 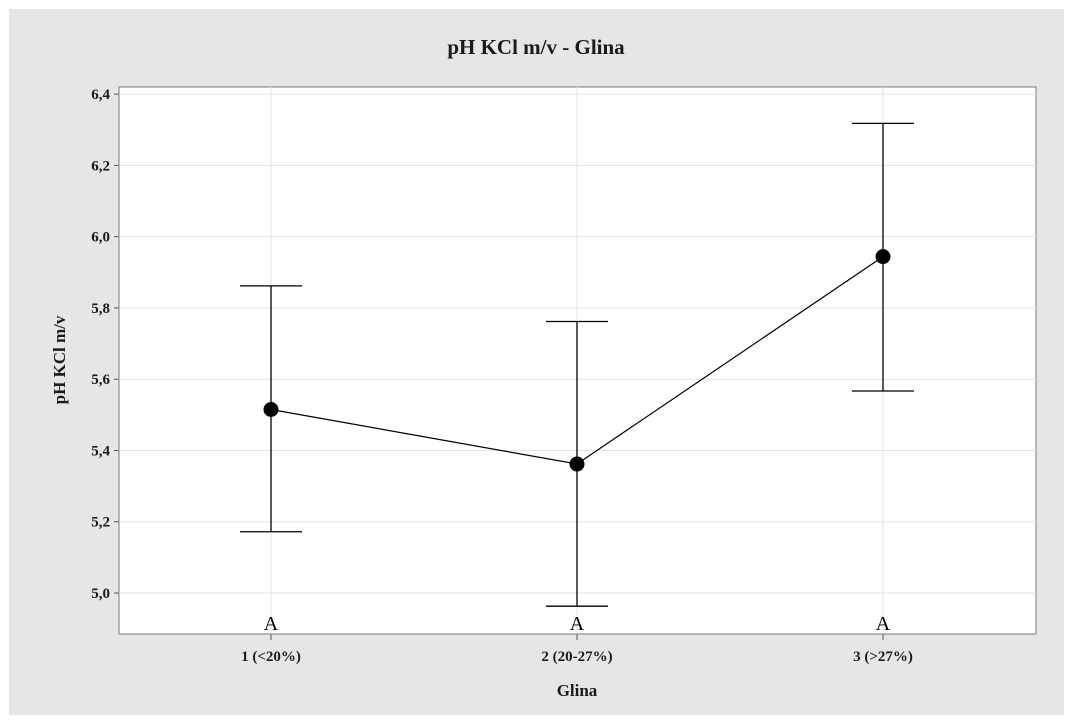 I want to click on y-tick-label: 5,6, so click(x=100, y=380).